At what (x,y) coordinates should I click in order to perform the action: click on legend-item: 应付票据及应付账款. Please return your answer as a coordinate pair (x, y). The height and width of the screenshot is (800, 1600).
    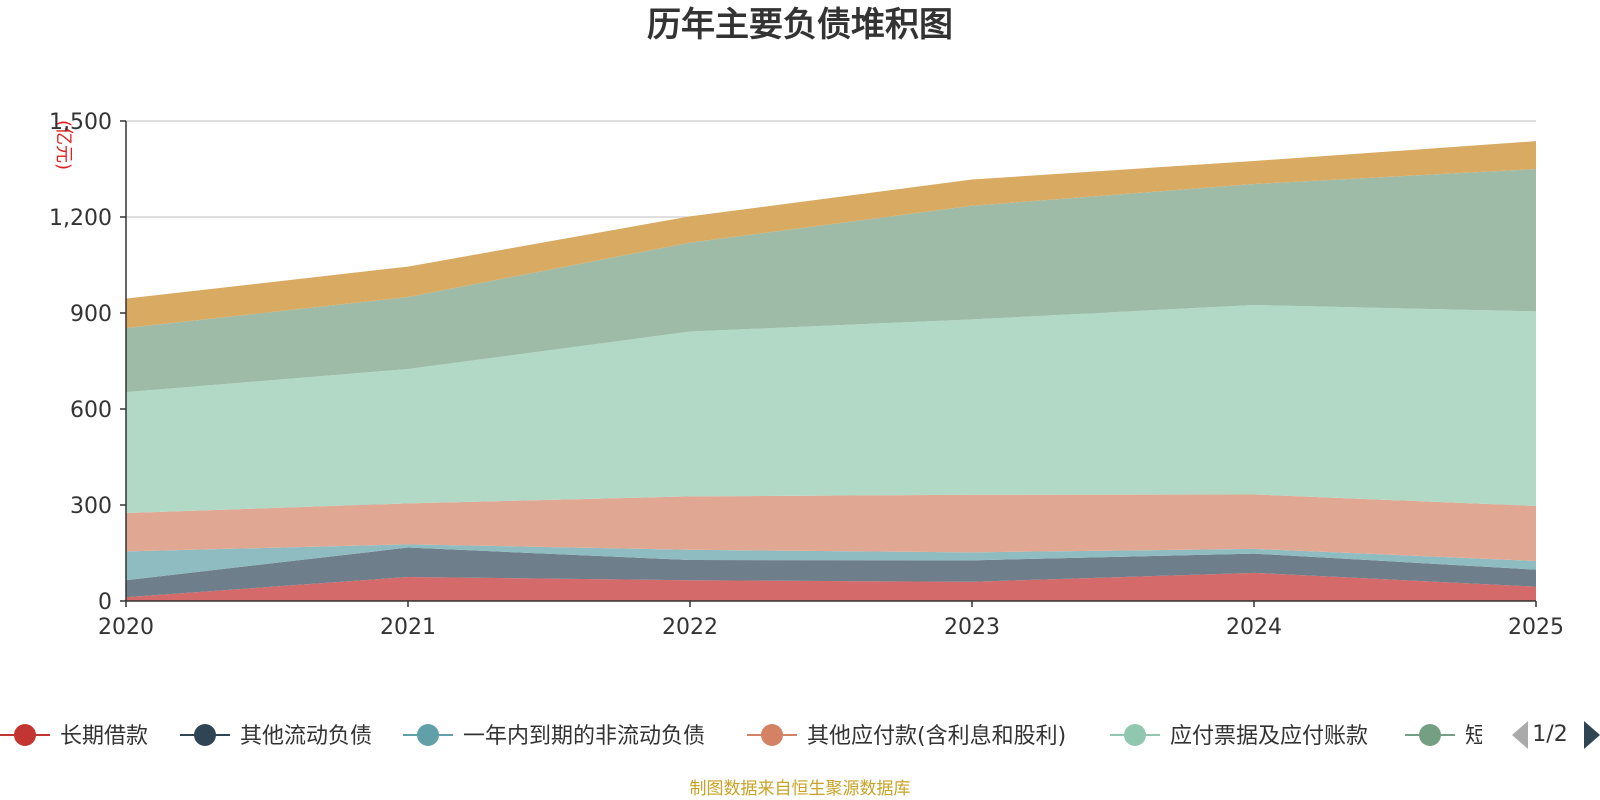
    Looking at the image, I should click on (1239, 736).